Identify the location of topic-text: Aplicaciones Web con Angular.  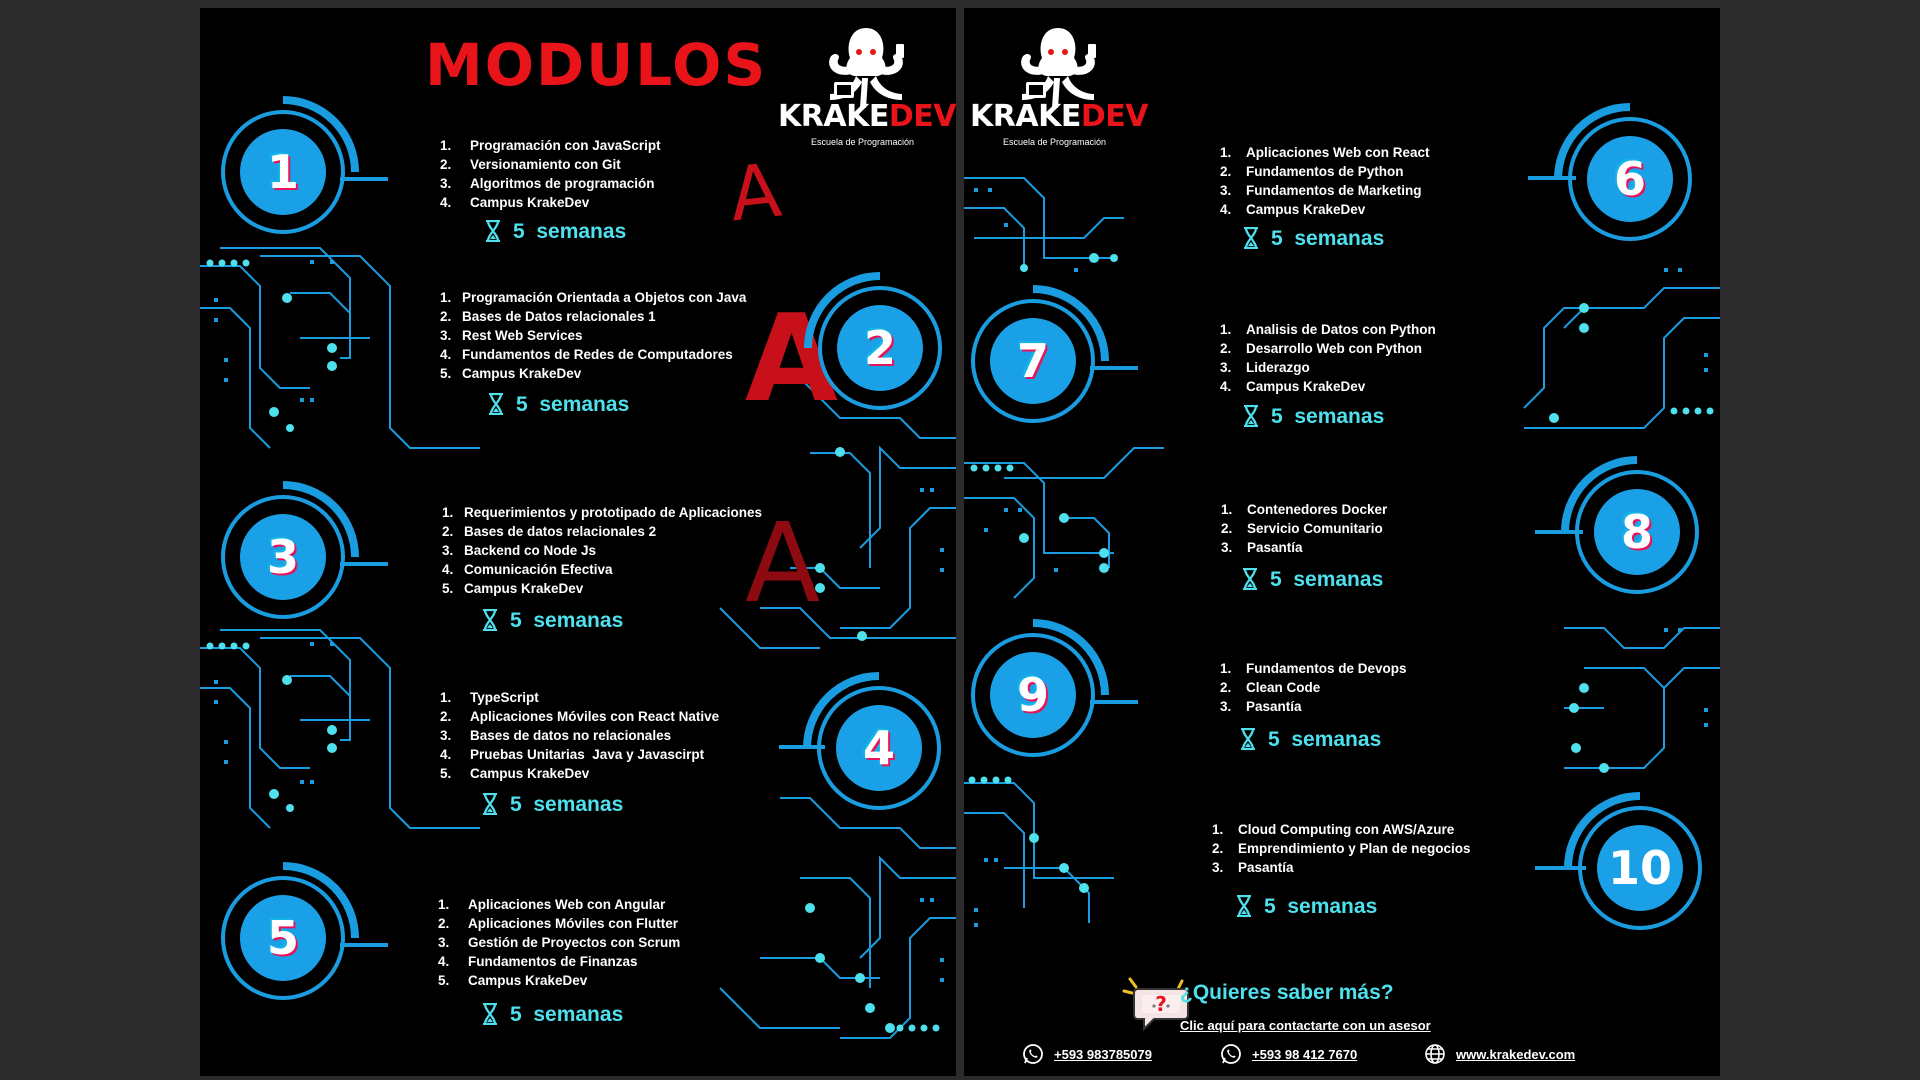
(567, 904).